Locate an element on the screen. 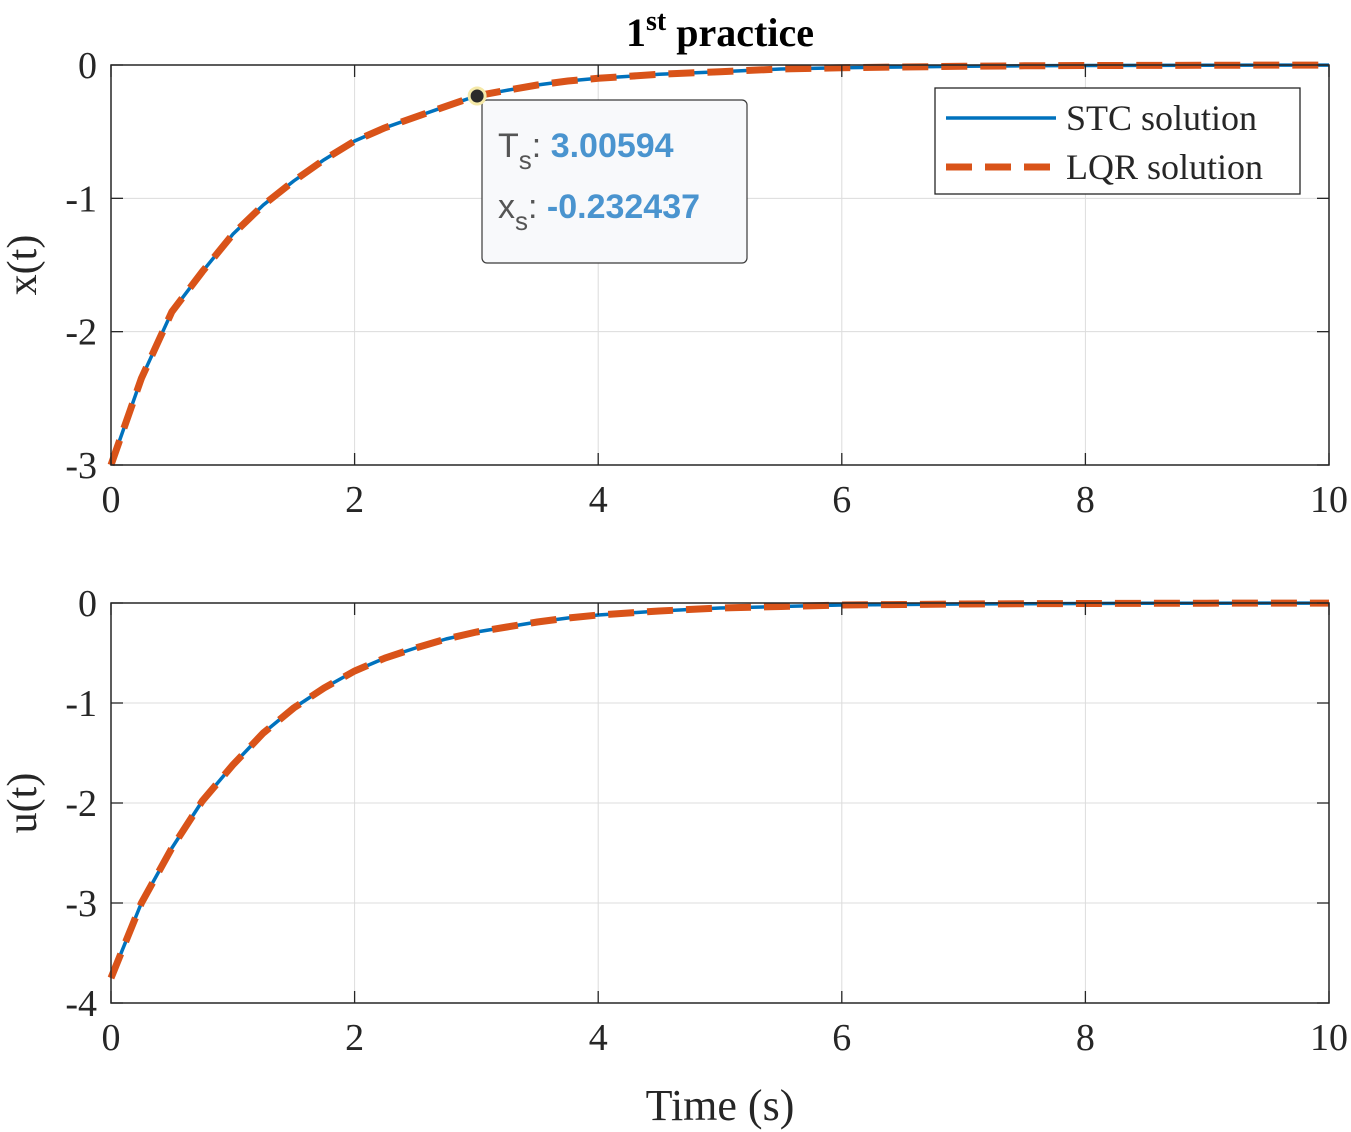 The height and width of the screenshot is (1132, 1351). datatip-x-value: -0.232437 is located at coordinates (623, 207).